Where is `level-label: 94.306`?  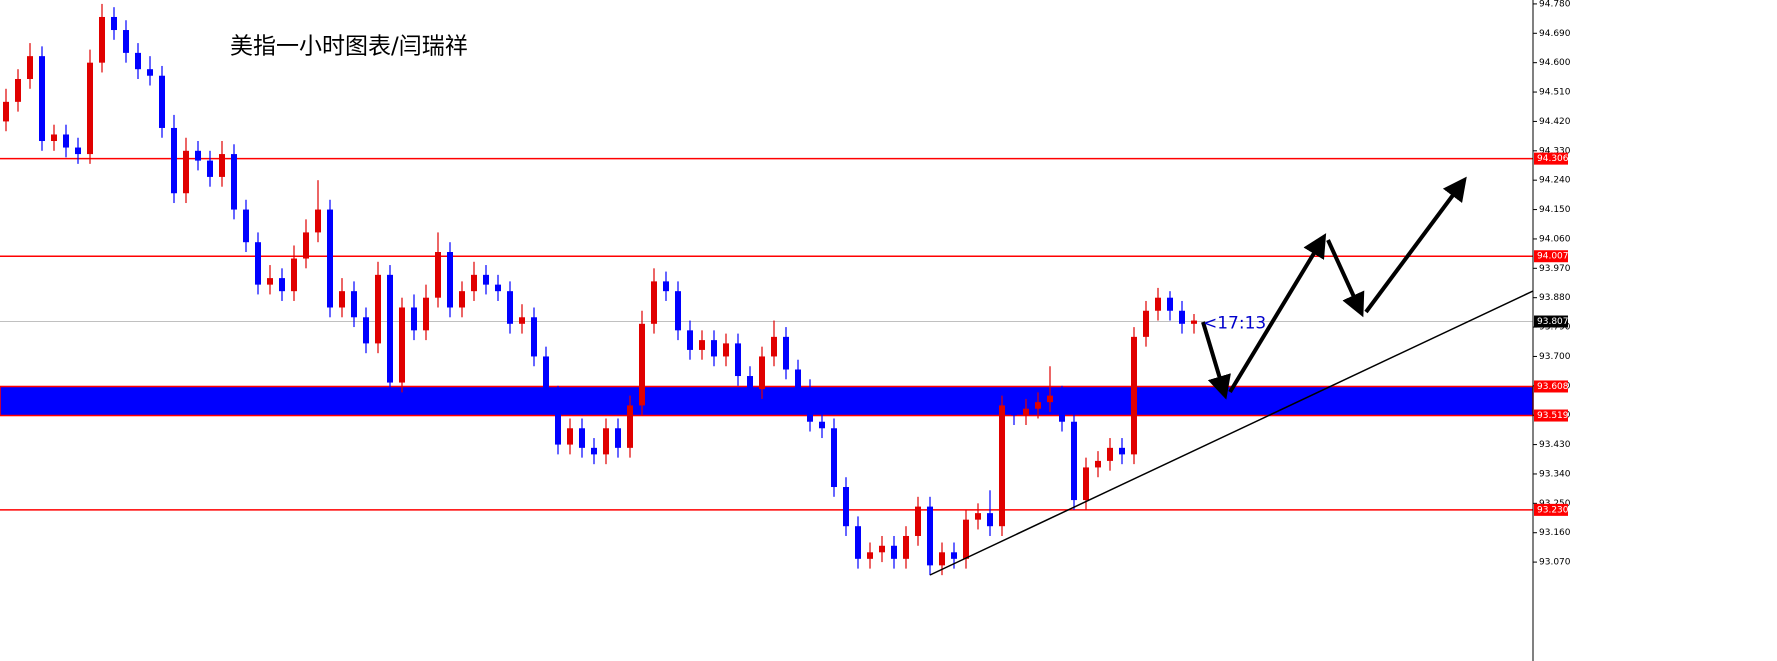 level-label: 94.306 is located at coordinates (1553, 159).